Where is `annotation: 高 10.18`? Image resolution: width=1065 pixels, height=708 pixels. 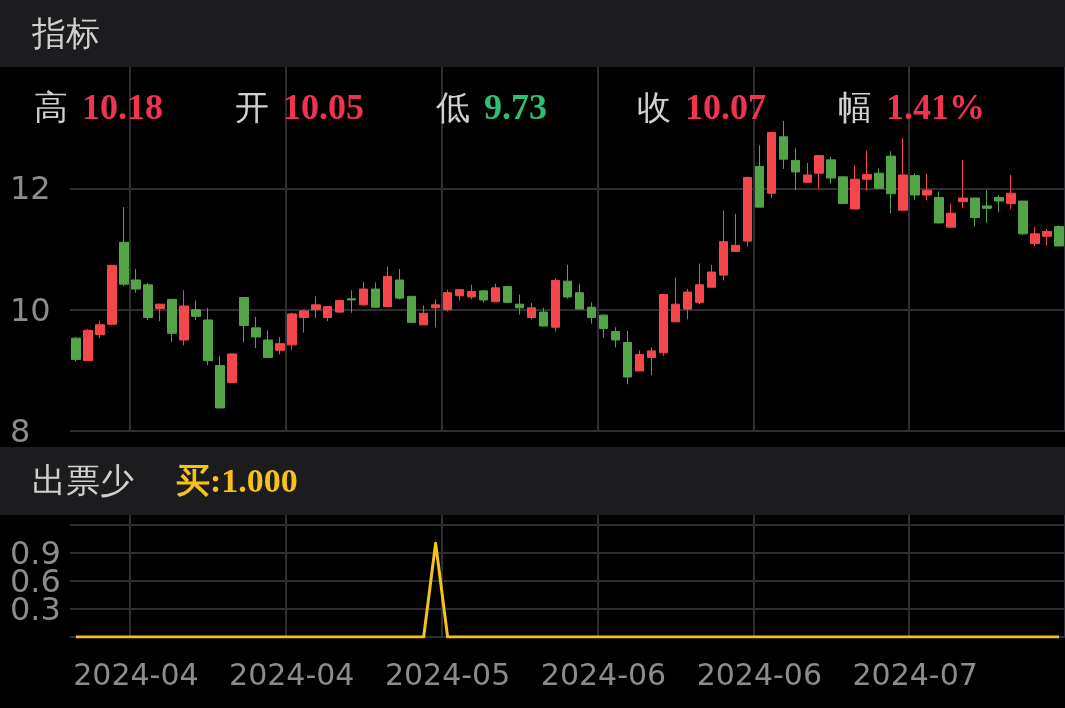
annotation: 高 10.18 is located at coordinates (98, 107).